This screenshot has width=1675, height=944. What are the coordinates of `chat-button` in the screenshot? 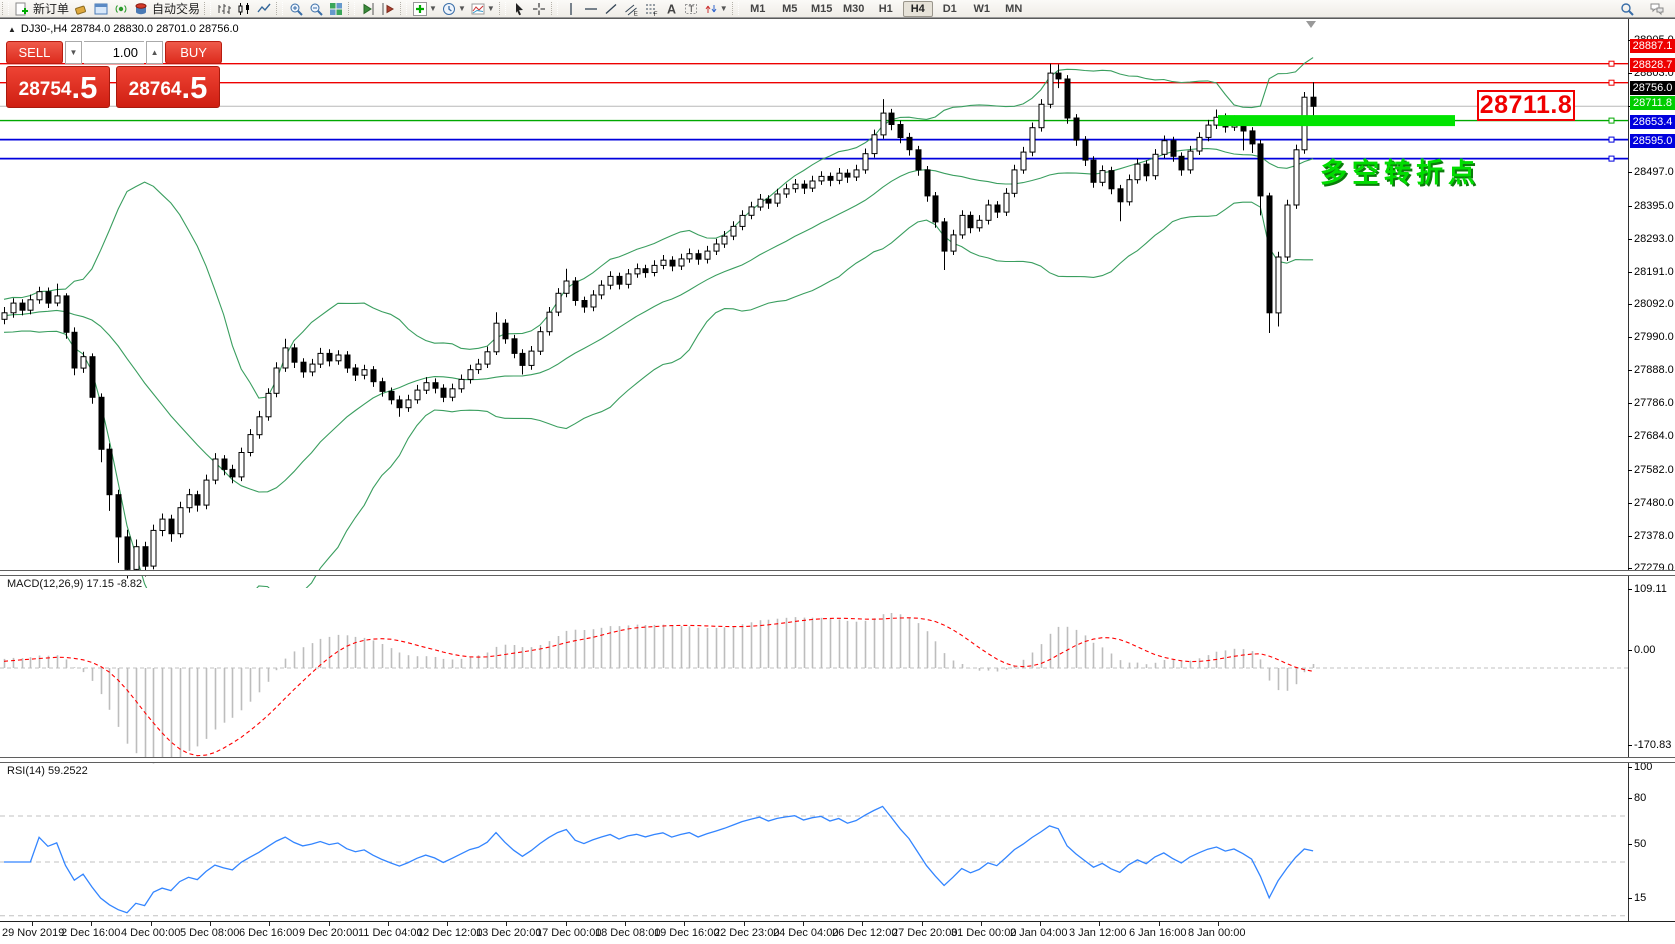 It's located at (1657, 9).